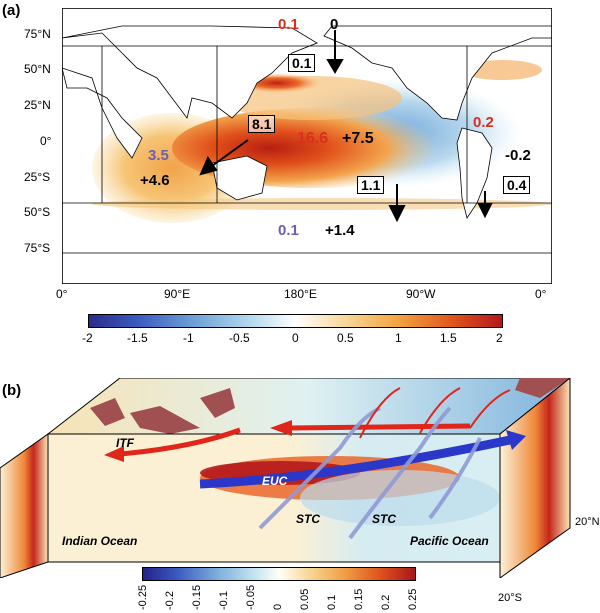  I want to click on stc-label-right: STC, so click(384, 519).